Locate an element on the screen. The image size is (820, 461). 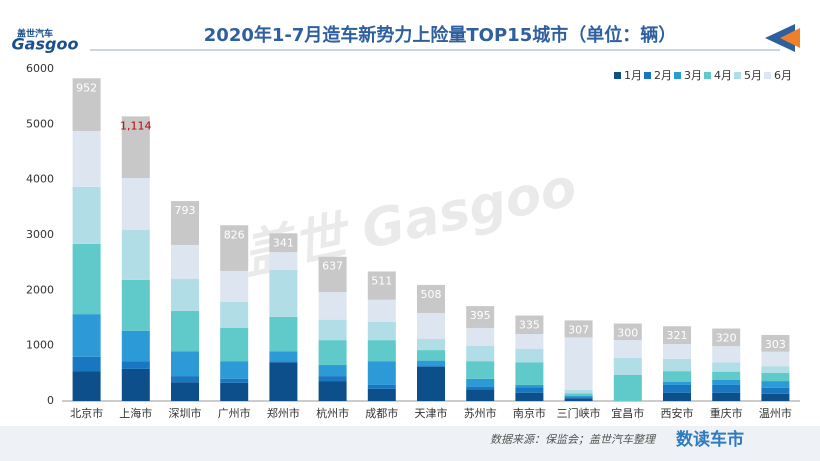
value-label: 341 is located at coordinates (283, 242).